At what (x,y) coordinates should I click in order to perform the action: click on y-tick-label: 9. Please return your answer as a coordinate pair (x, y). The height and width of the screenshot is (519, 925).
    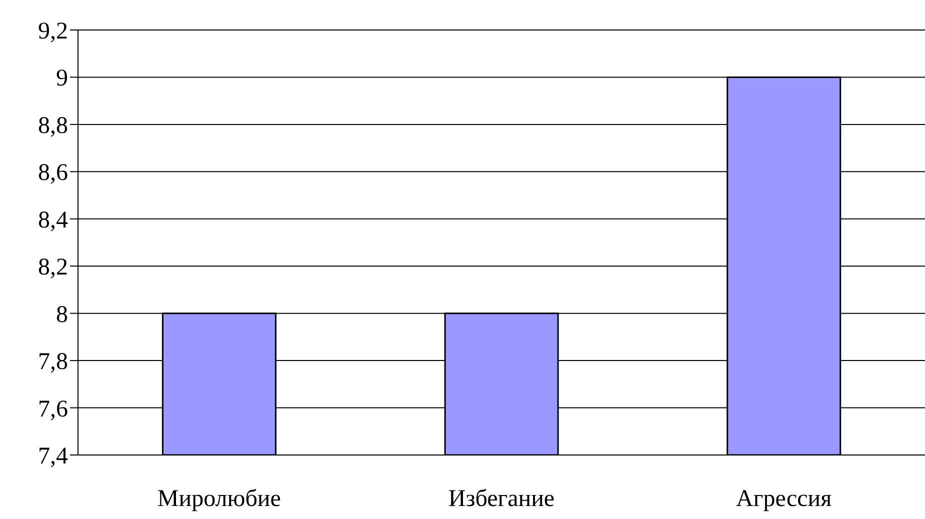
    Looking at the image, I should click on (62, 79).